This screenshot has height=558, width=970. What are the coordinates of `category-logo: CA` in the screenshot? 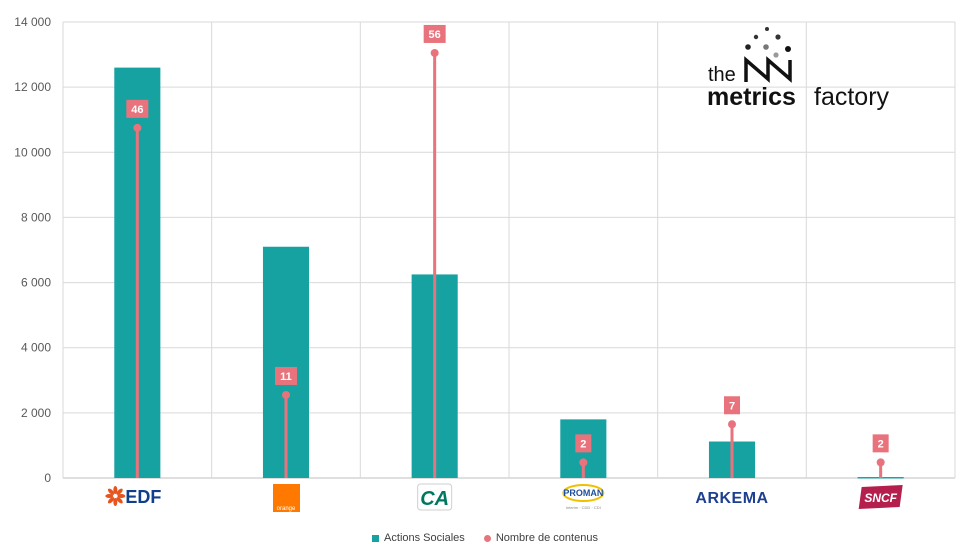 It's located at (435, 497).